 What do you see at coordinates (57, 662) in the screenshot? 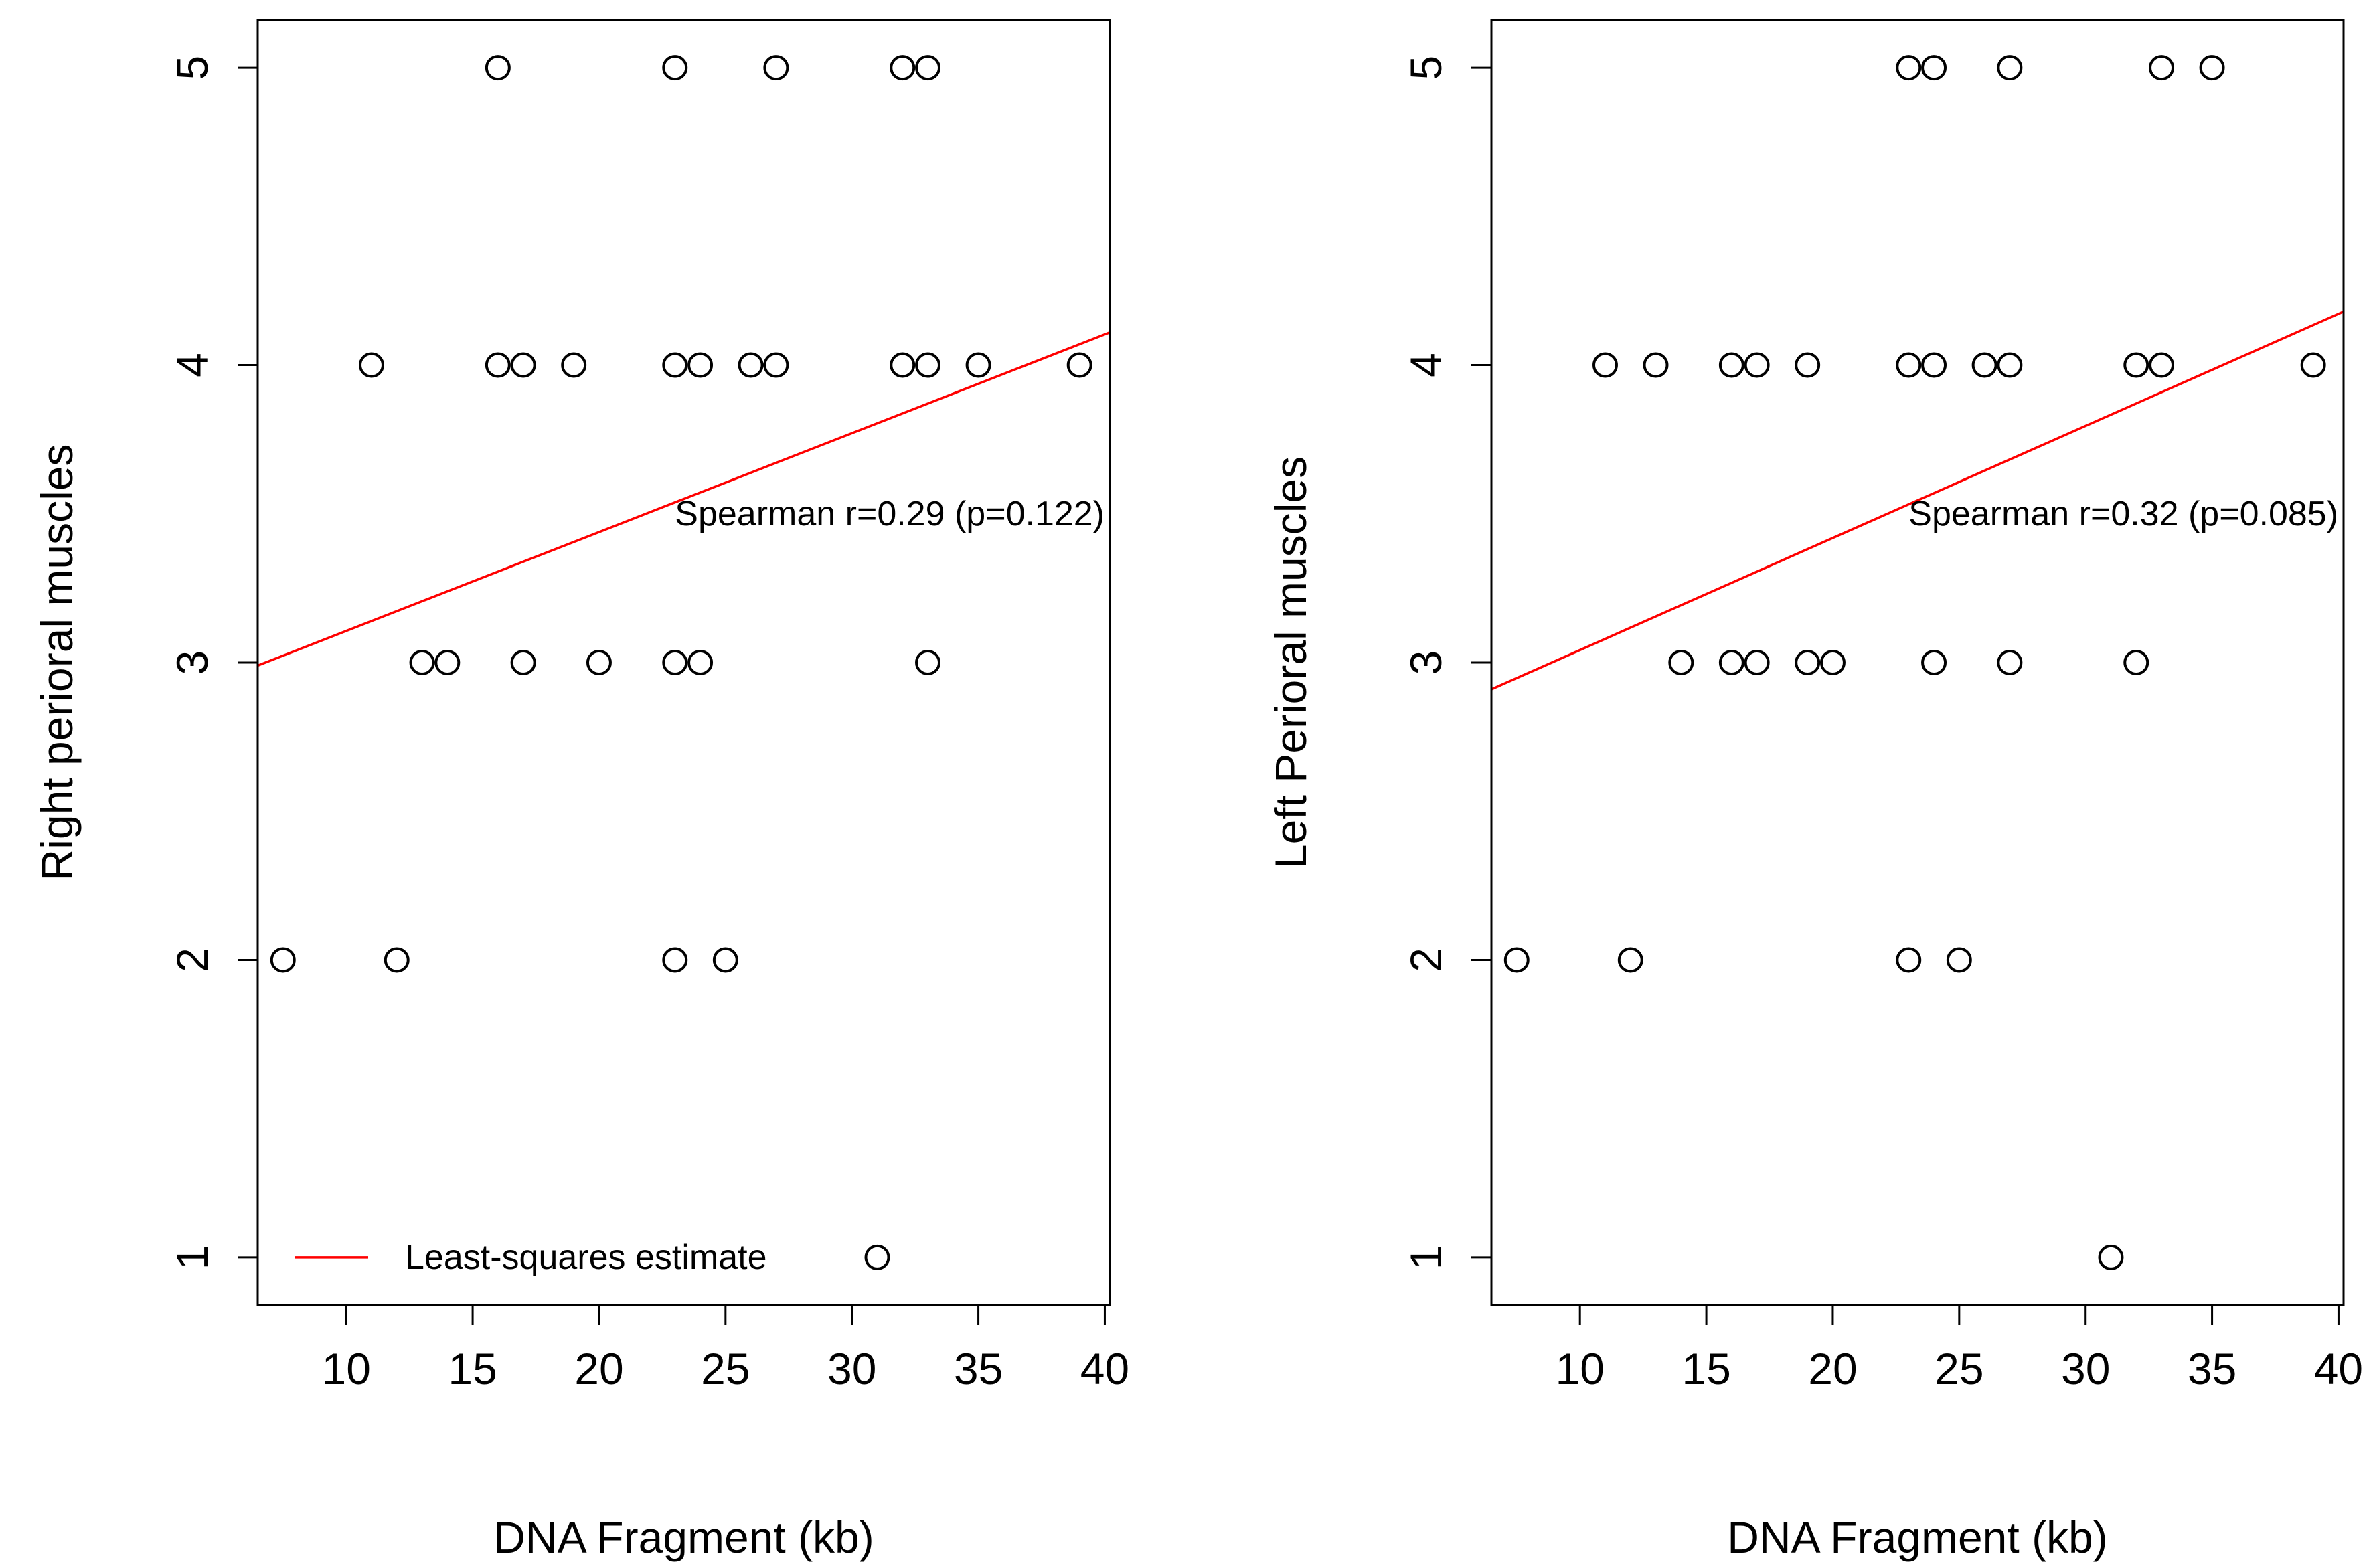
I see `y-axis-title: Right perioral muscles` at bounding box center [57, 662].